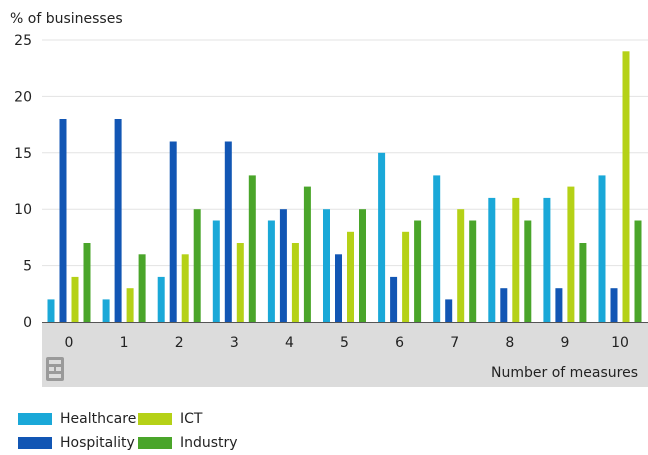 Image resolution: width=648 pixels, height=455 pixels. Describe the element at coordinates (509, 343) in the screenshot. I see `x-tick-label: 8` at that location.